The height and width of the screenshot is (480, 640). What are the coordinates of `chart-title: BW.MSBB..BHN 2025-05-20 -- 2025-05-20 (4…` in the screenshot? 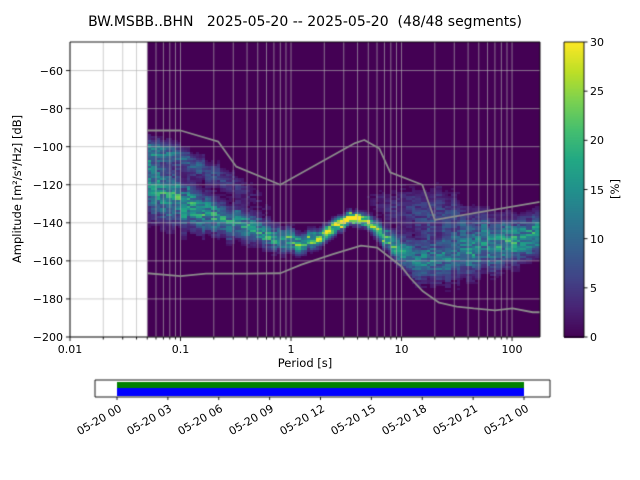 It's located at (305, 22).